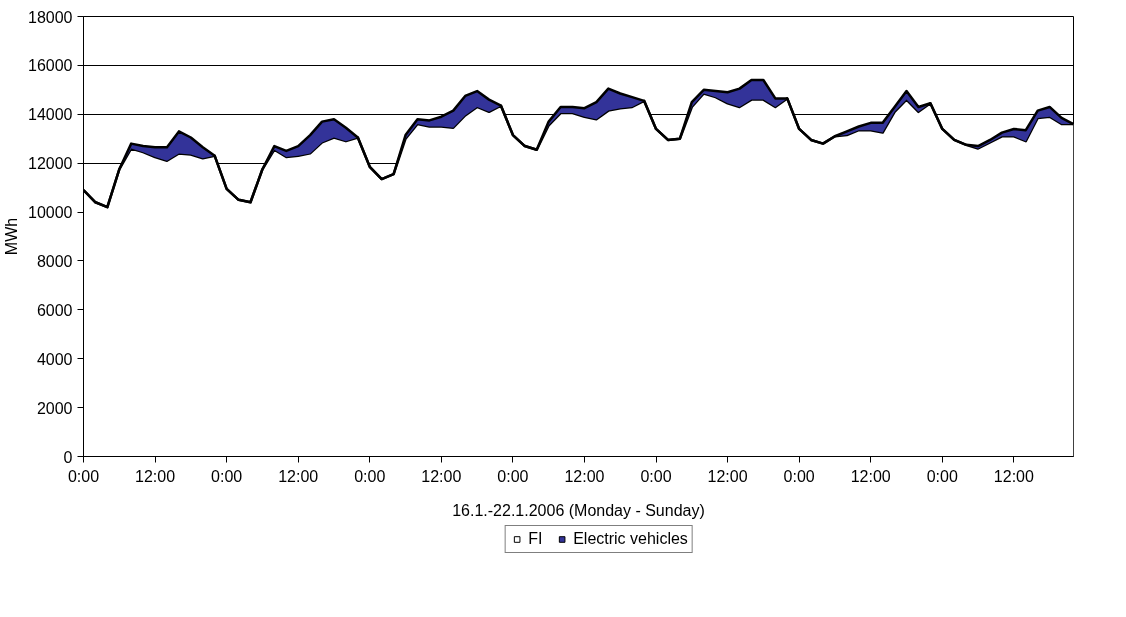 This screenshot has width=1126, height=617. Describe the element at coordinates (50, 115) in the screenshot. I see `y-tick-label: 14000` at that location.